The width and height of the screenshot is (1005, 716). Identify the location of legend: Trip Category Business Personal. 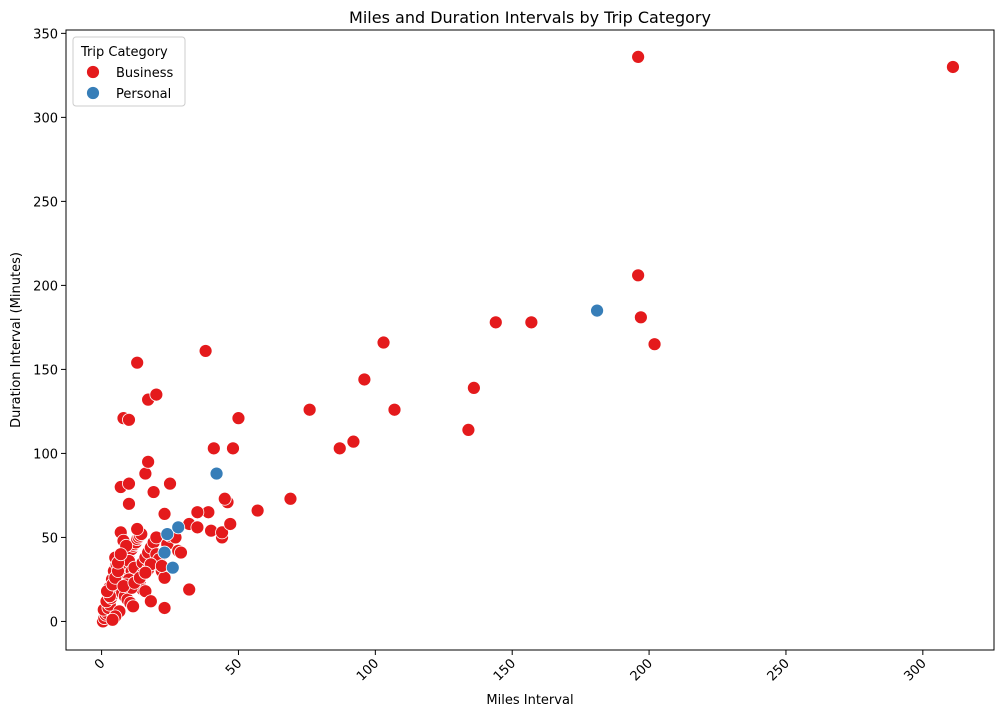
(129, 71).